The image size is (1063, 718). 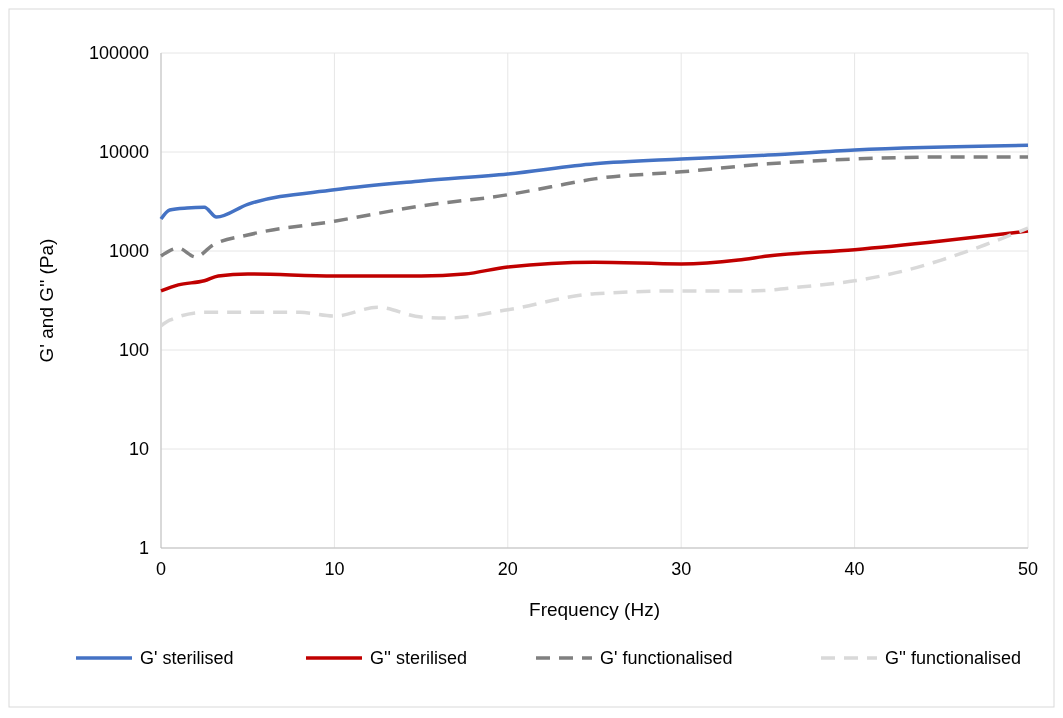 What do you see at coordinates (123, 152) in the screenshot?
I see `y-tick-label: 10000` at bounding box center [123, 152].